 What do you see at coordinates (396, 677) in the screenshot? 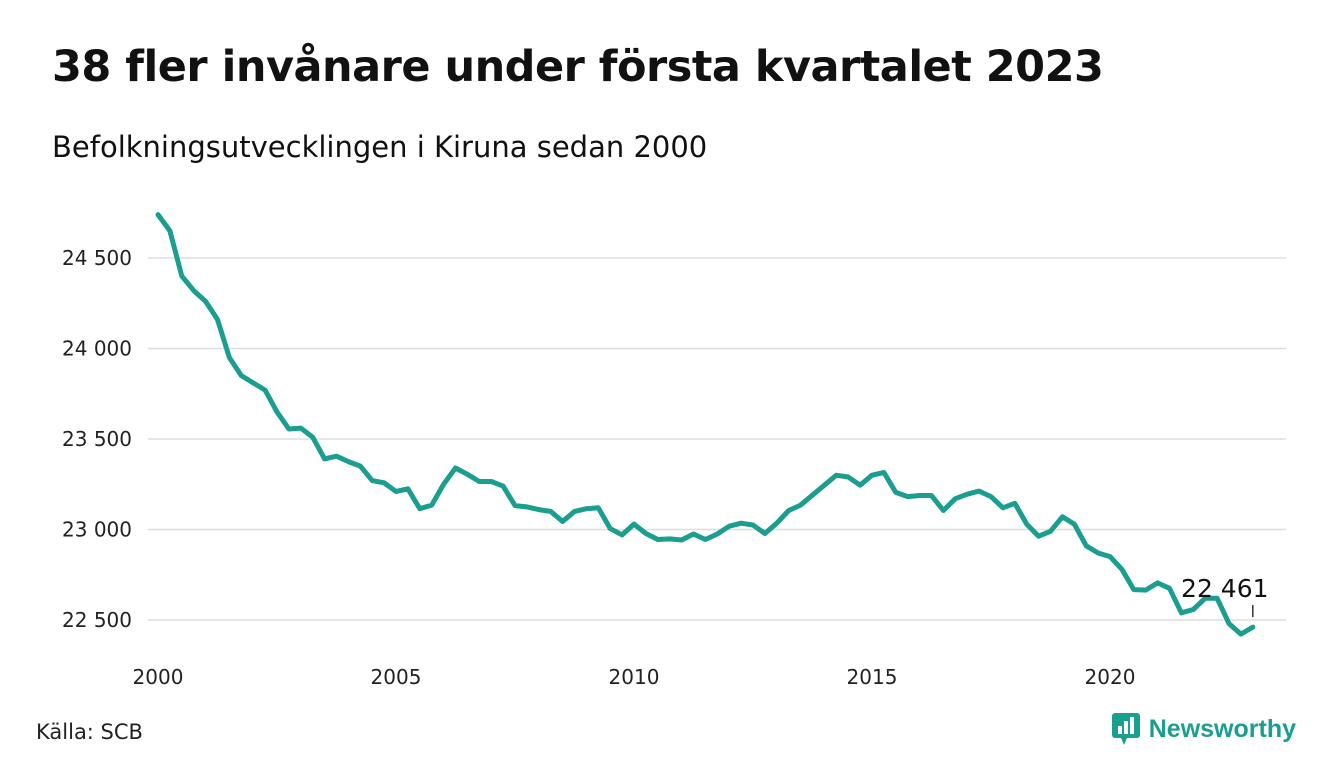
I see `x-tick-label: 2005` at bounding box center [396, 677].